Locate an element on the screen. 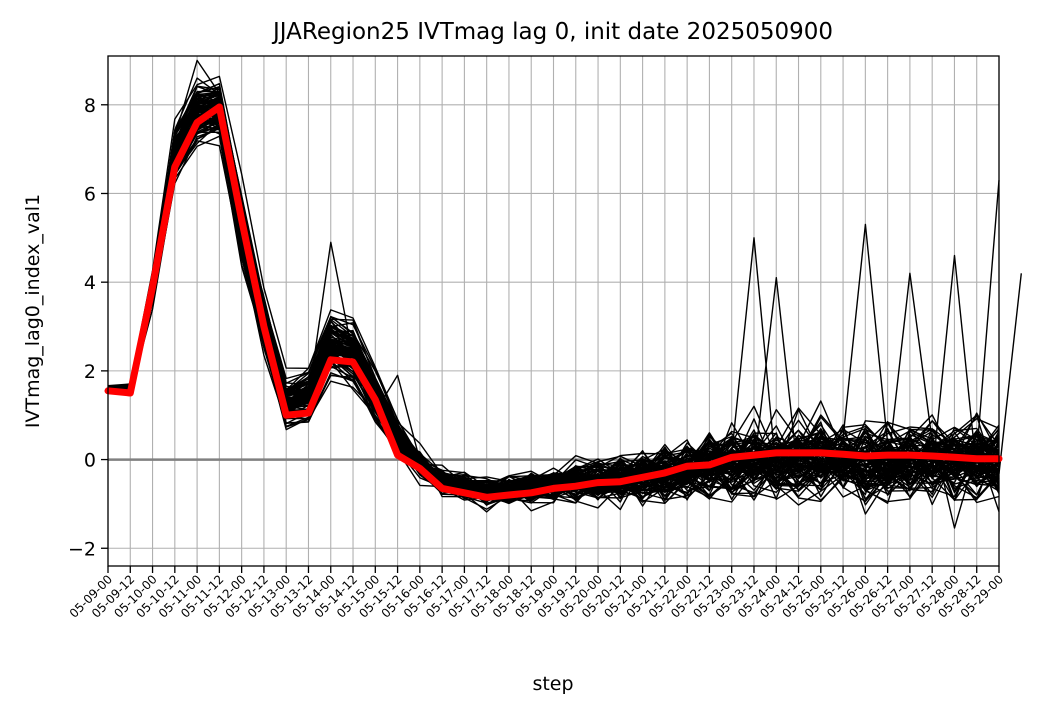  y-tick-label: −2 is located at coordinates (82, 549).